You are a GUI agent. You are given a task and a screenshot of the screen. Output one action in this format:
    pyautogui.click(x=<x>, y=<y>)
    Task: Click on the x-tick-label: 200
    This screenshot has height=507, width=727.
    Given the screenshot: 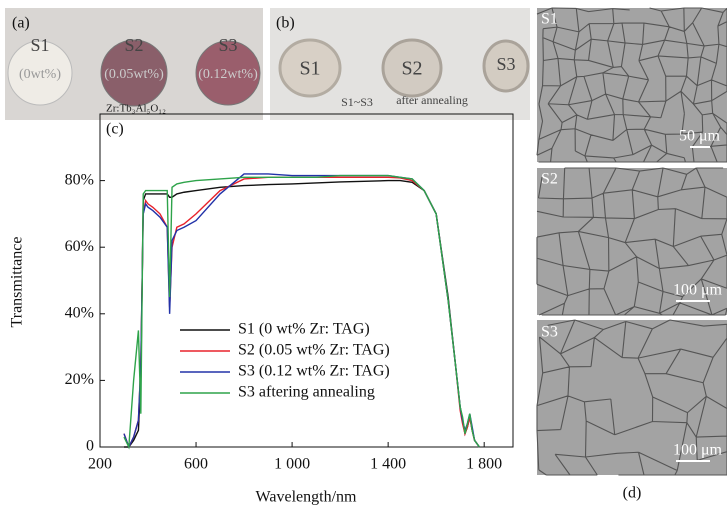 What is the action you would take?
    pyautogui.click(x=100, y=464)
    